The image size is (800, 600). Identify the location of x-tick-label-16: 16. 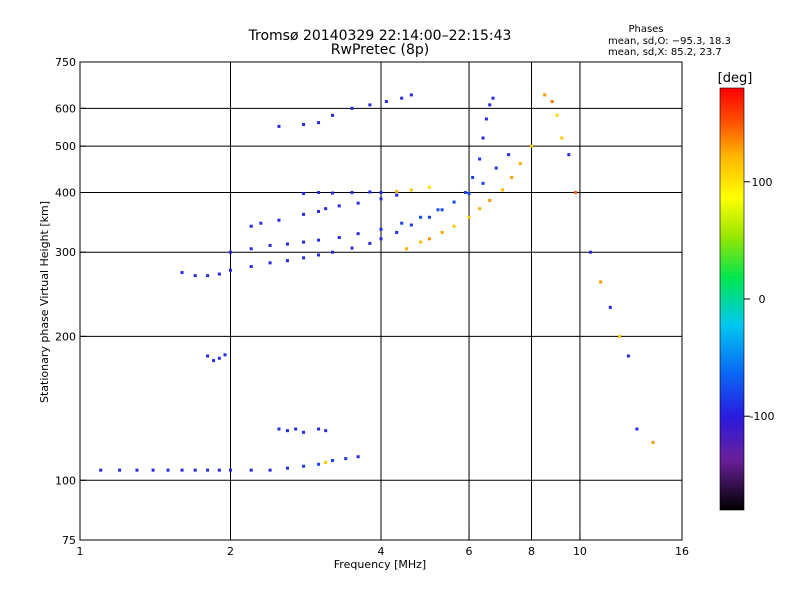
(682, 551).